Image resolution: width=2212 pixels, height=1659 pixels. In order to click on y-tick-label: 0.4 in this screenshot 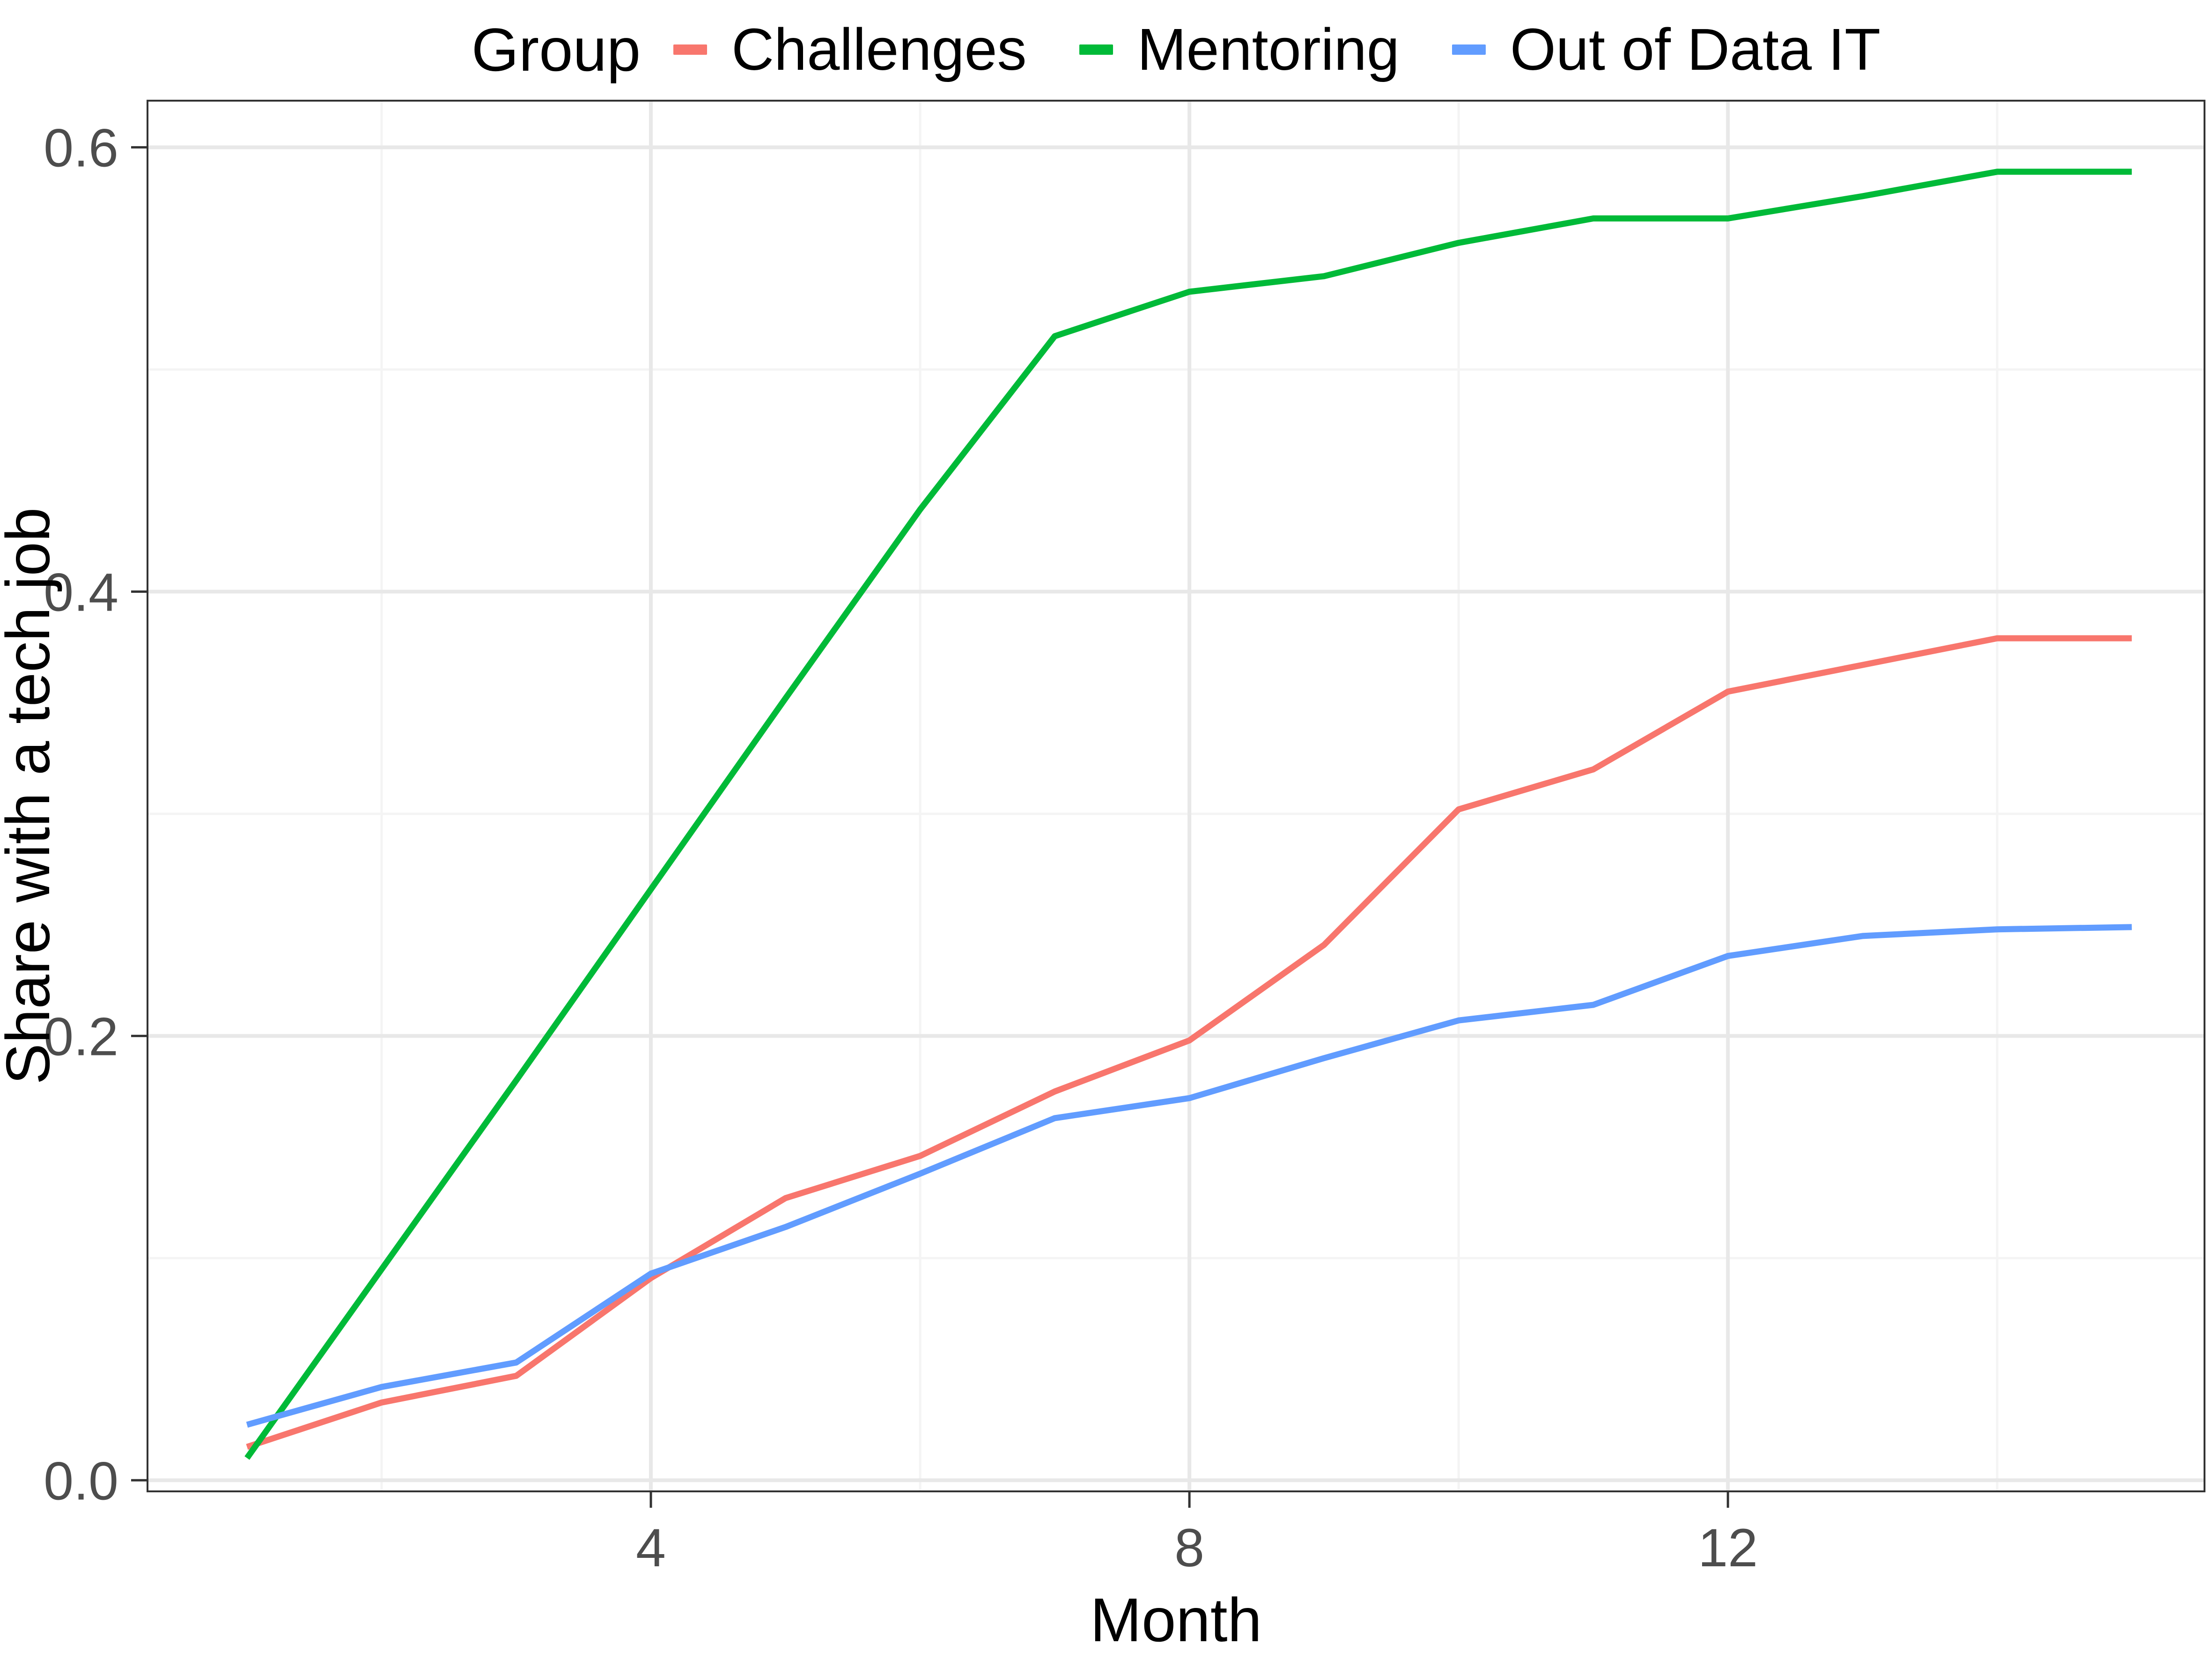, I will do `click(81, 593)`.